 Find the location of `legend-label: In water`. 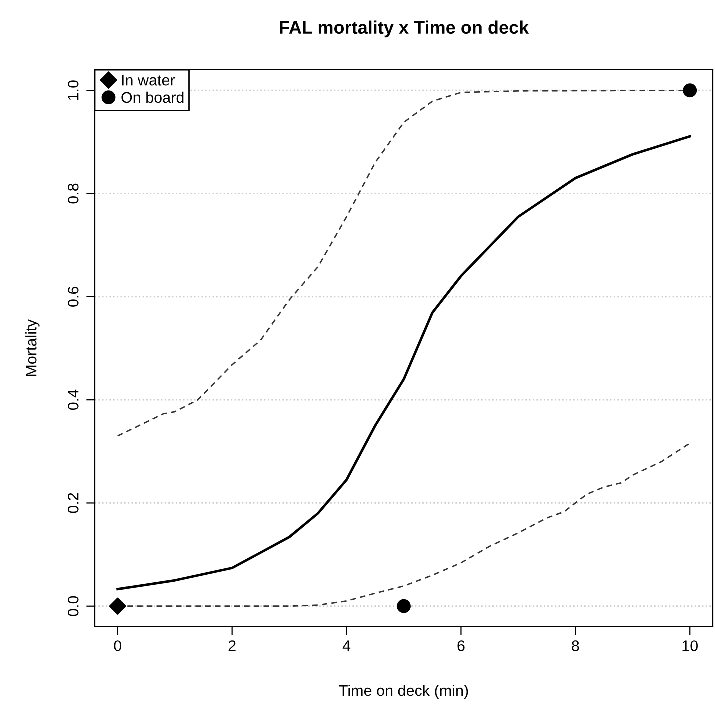

legend-label: In water is located at coordinates (149, 80).